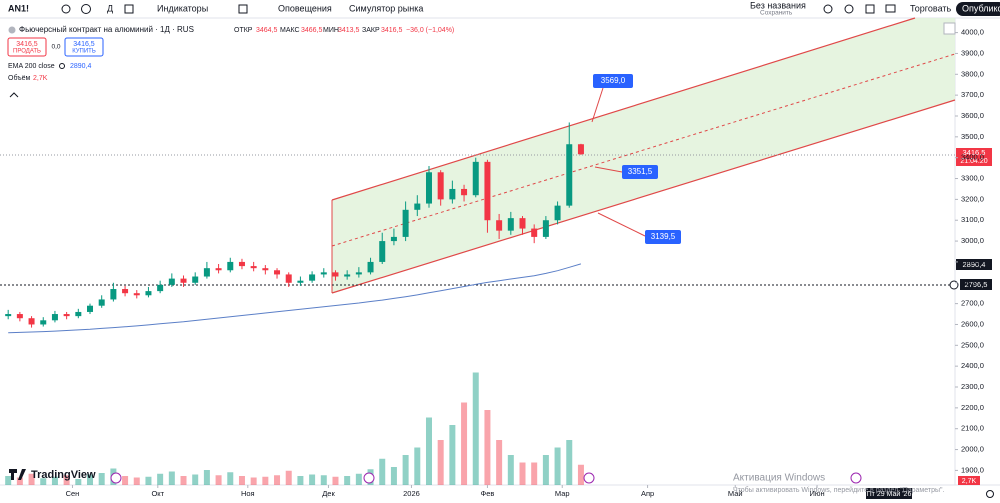 This screenshot has width=1000, height=503. I want to click on countdown: 21:04:20, so click(973, 161).